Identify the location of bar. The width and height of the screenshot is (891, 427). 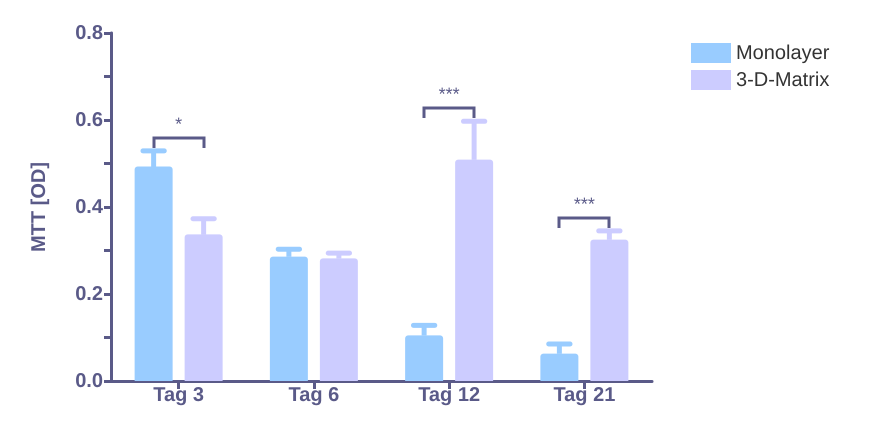
(339, 319).